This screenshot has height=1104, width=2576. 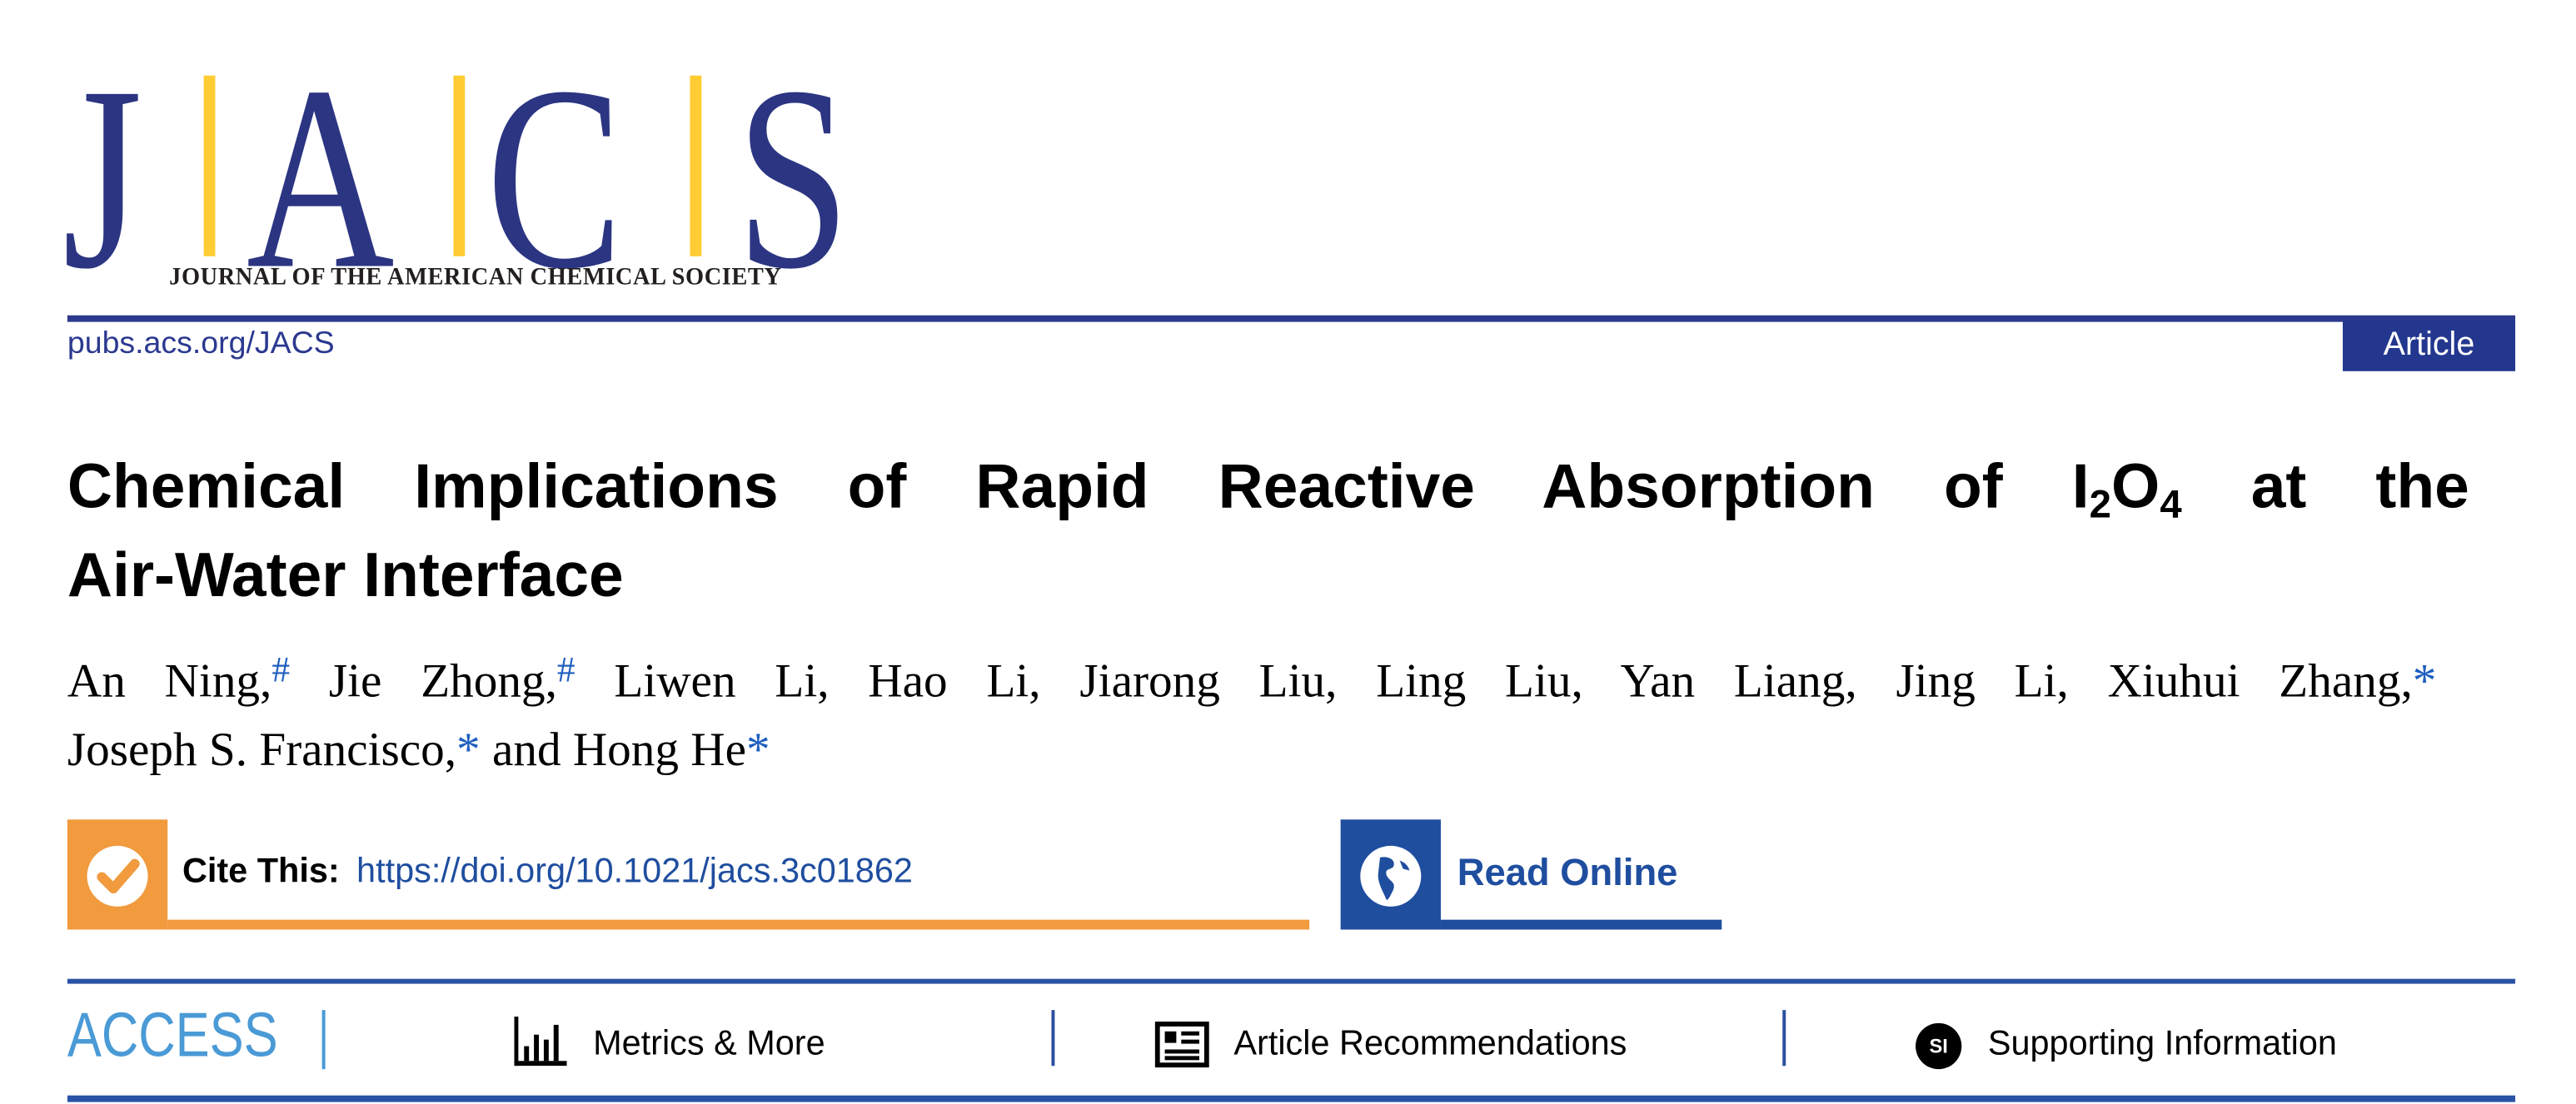 What do you see at coordinates (345, 576) in the screenshot?
I see `article-title-line2: Air-Water Interface` at bounding box center [345, 576].